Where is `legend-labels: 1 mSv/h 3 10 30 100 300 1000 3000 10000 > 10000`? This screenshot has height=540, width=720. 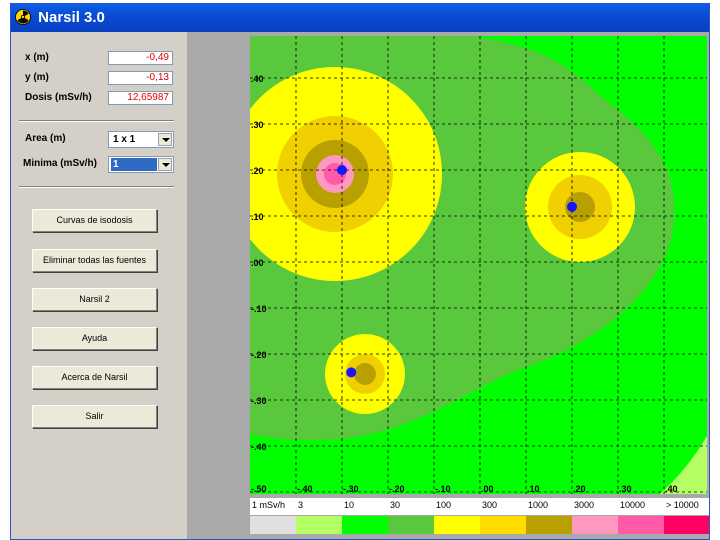
legend-labels: 1 mSv/h 3 10 30 100 300 1000 3000 10000 > 10000 is located at coordinates (479, 506).